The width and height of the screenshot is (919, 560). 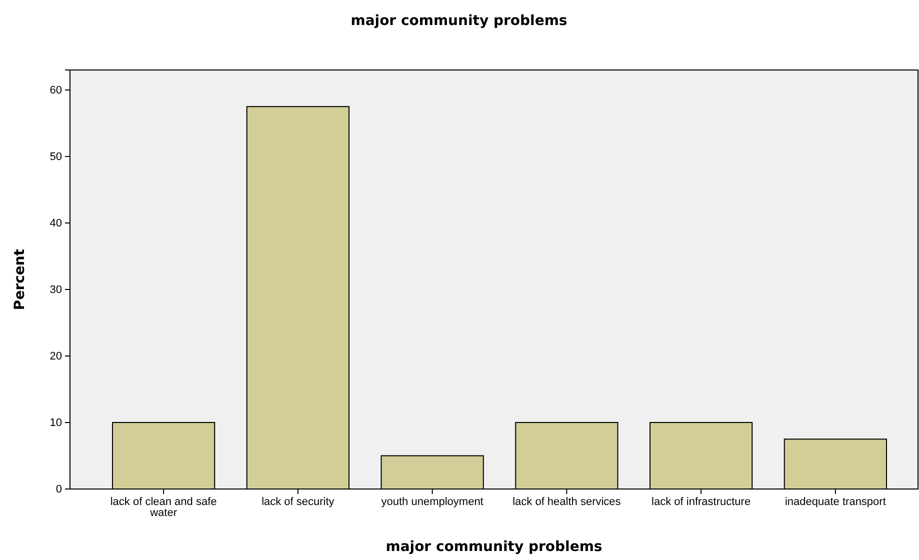 What do you see at coordinates (459, 21) in the screenshot?
I see `chart-title: major community problems` at bounding box center [459, 21].